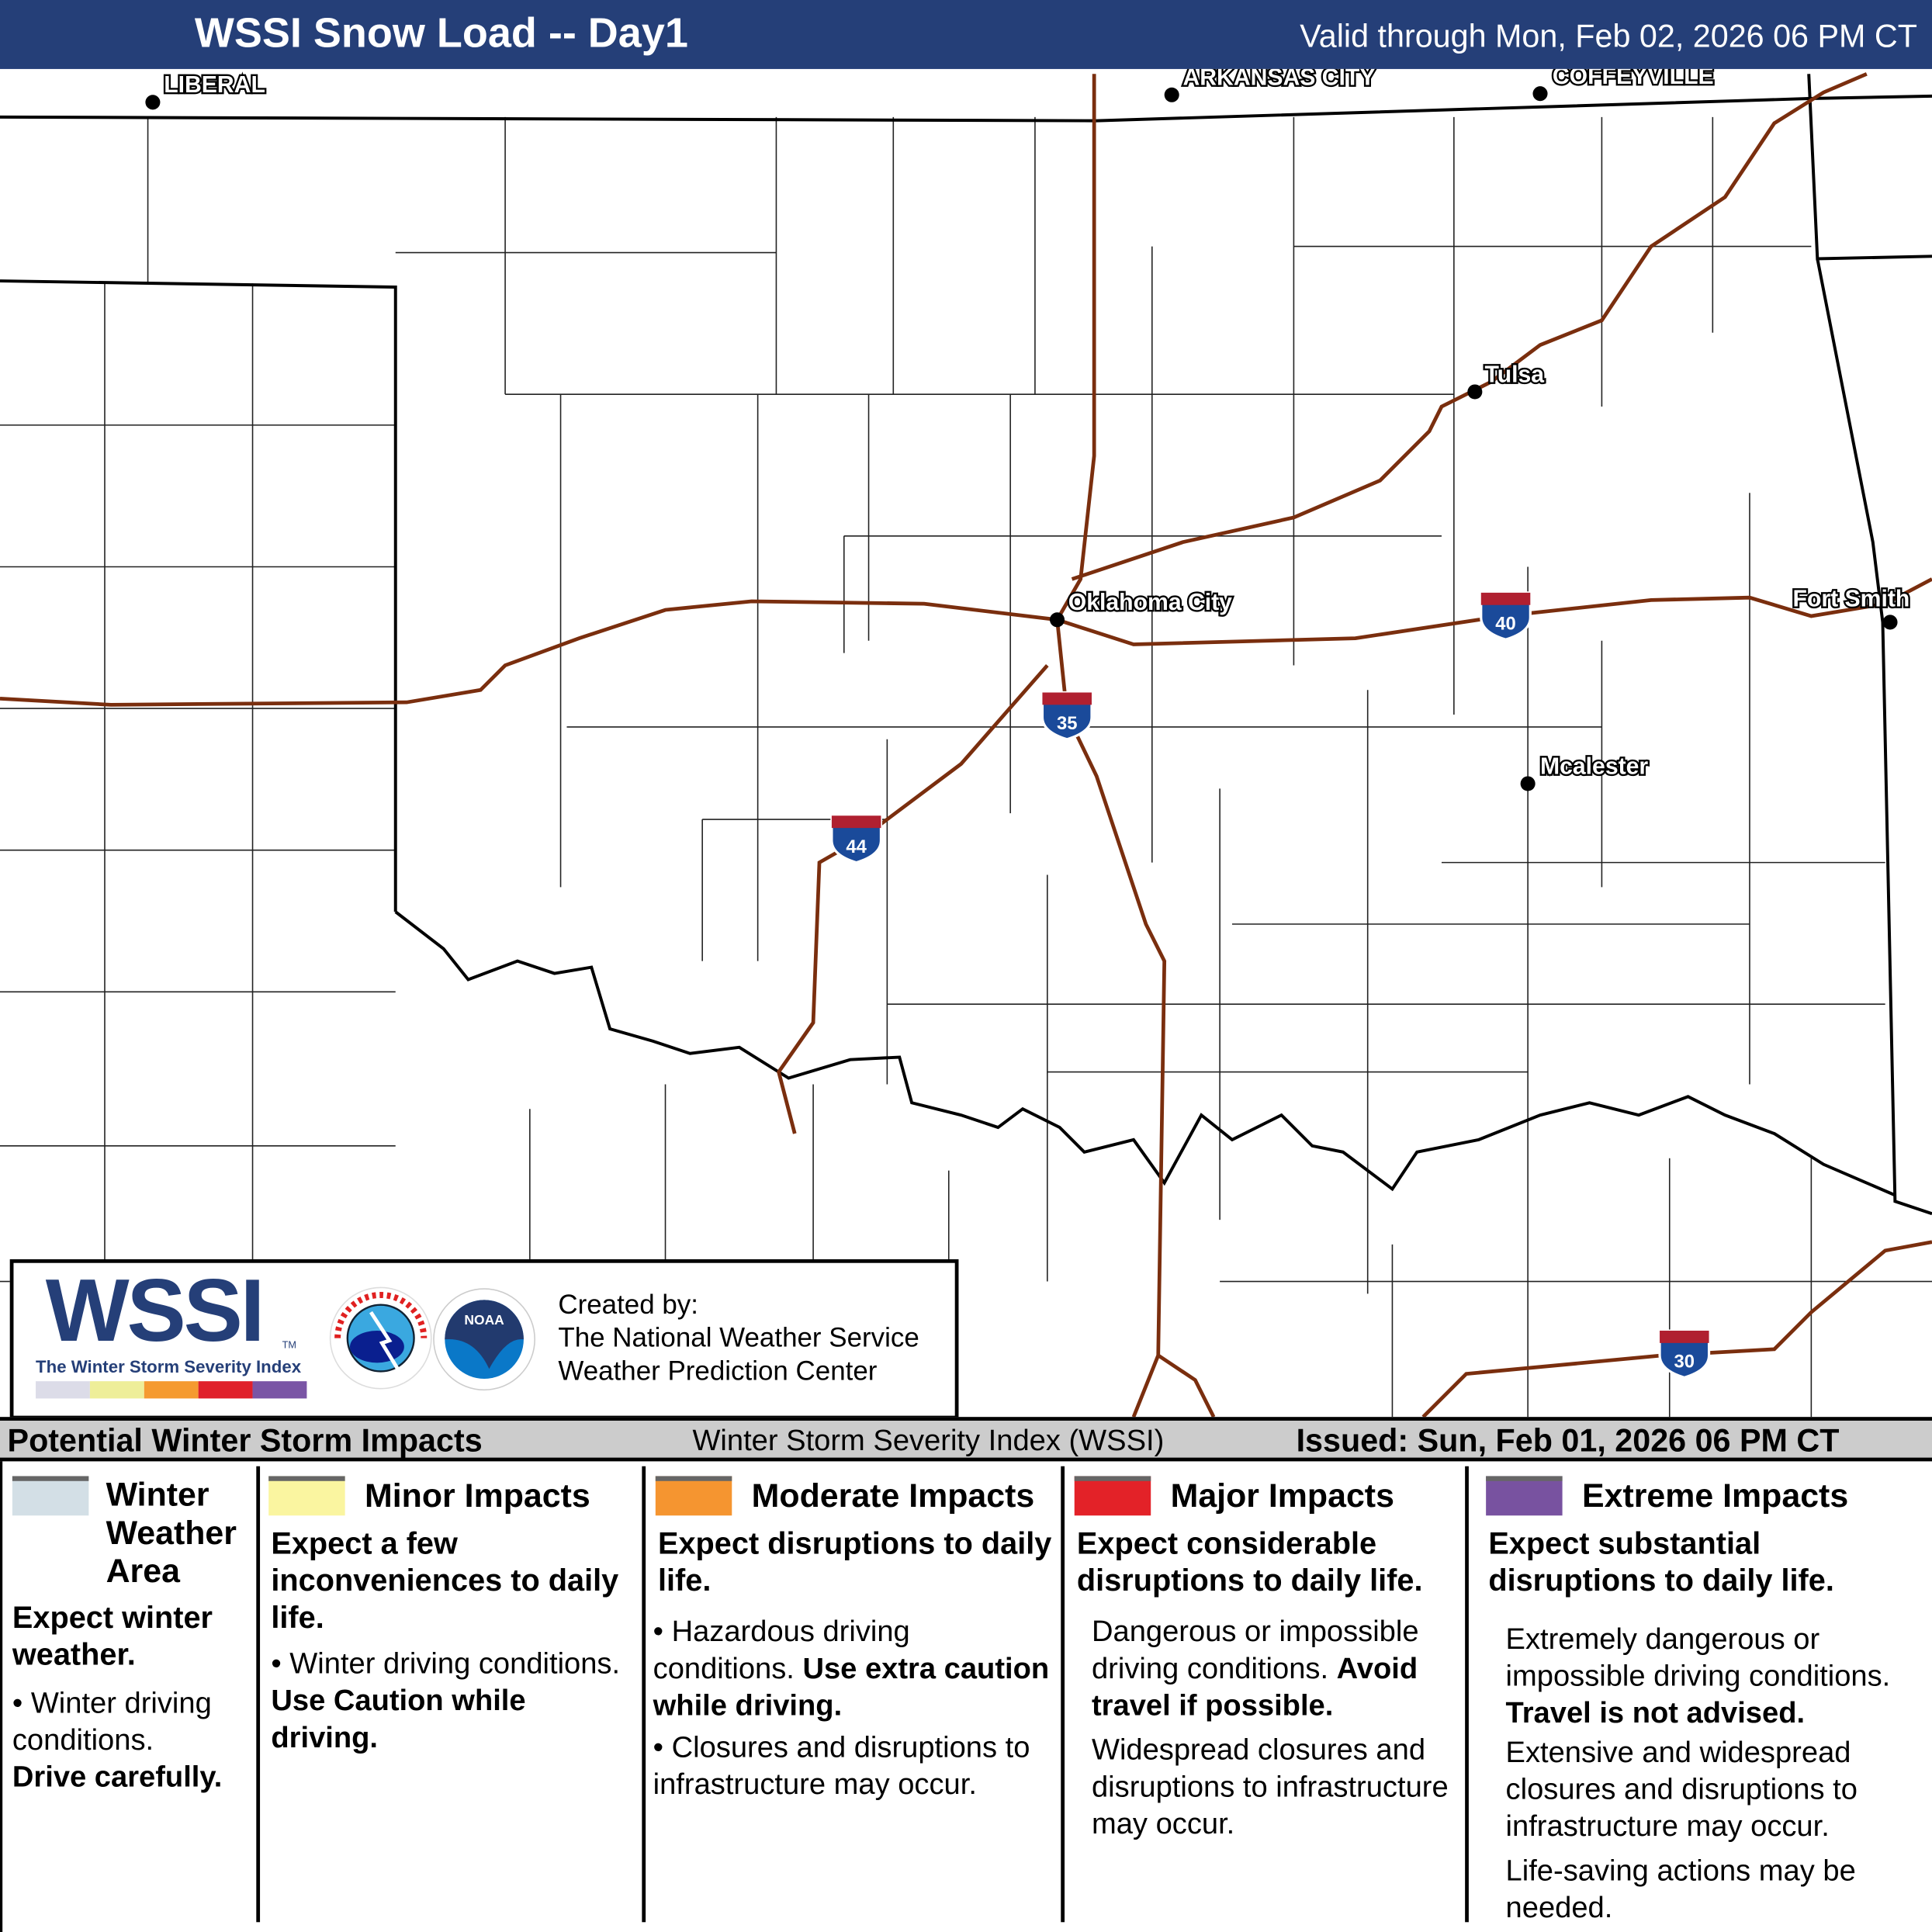 This screenshot has height=1932, width=1932. I want to click on noaa-logo-text: NOAA, so click(484, 1320).